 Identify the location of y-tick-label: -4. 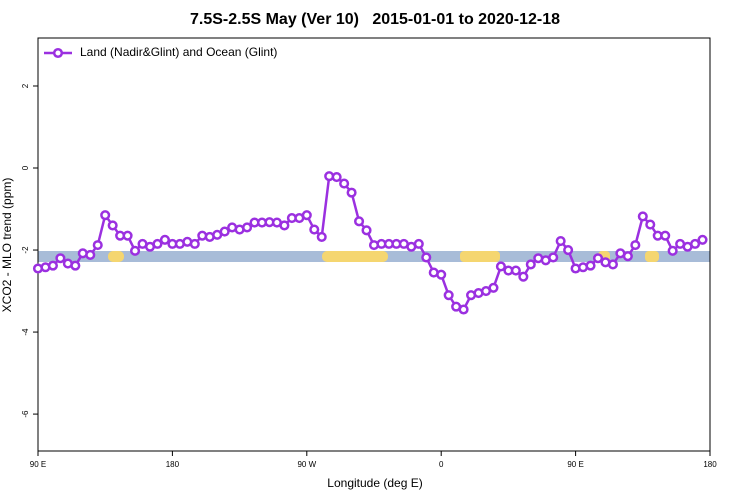
(25, 332).